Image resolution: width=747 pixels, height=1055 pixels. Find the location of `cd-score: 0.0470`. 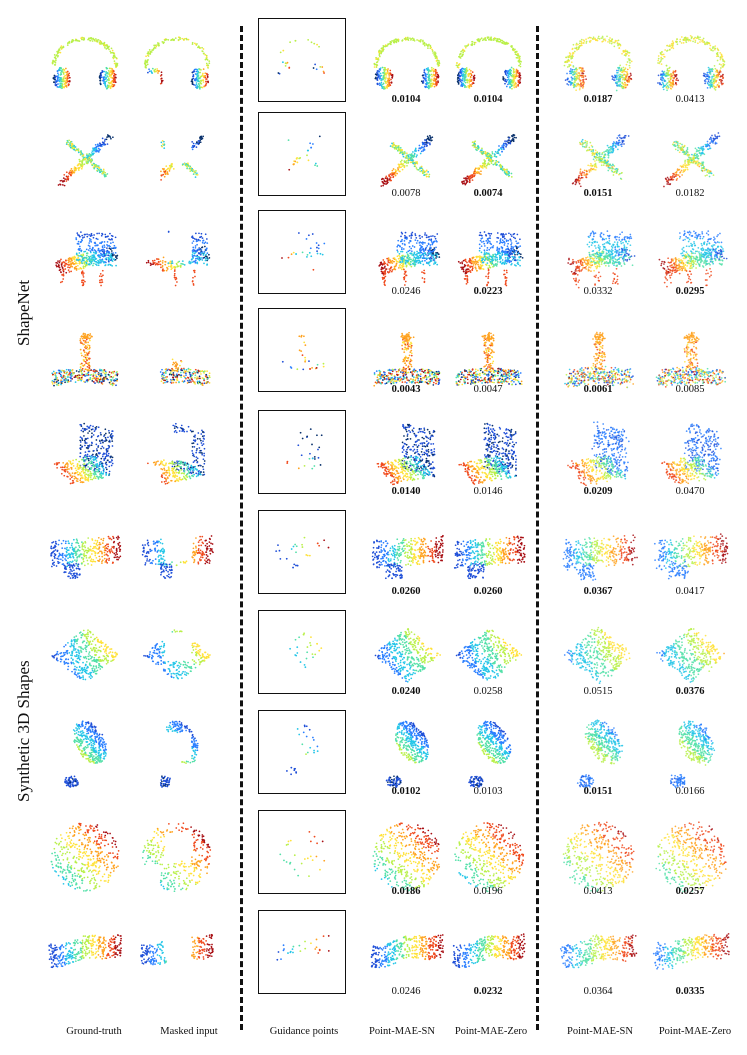

cd-score: 0.0470 is located at coordinates (690, 491).